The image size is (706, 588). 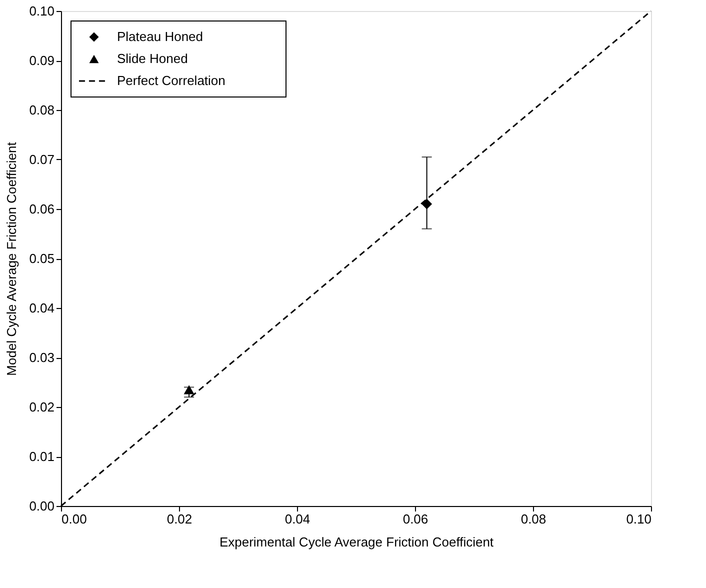 I want to click on x-tick-label: 0.00, so click(x=74, y=519).